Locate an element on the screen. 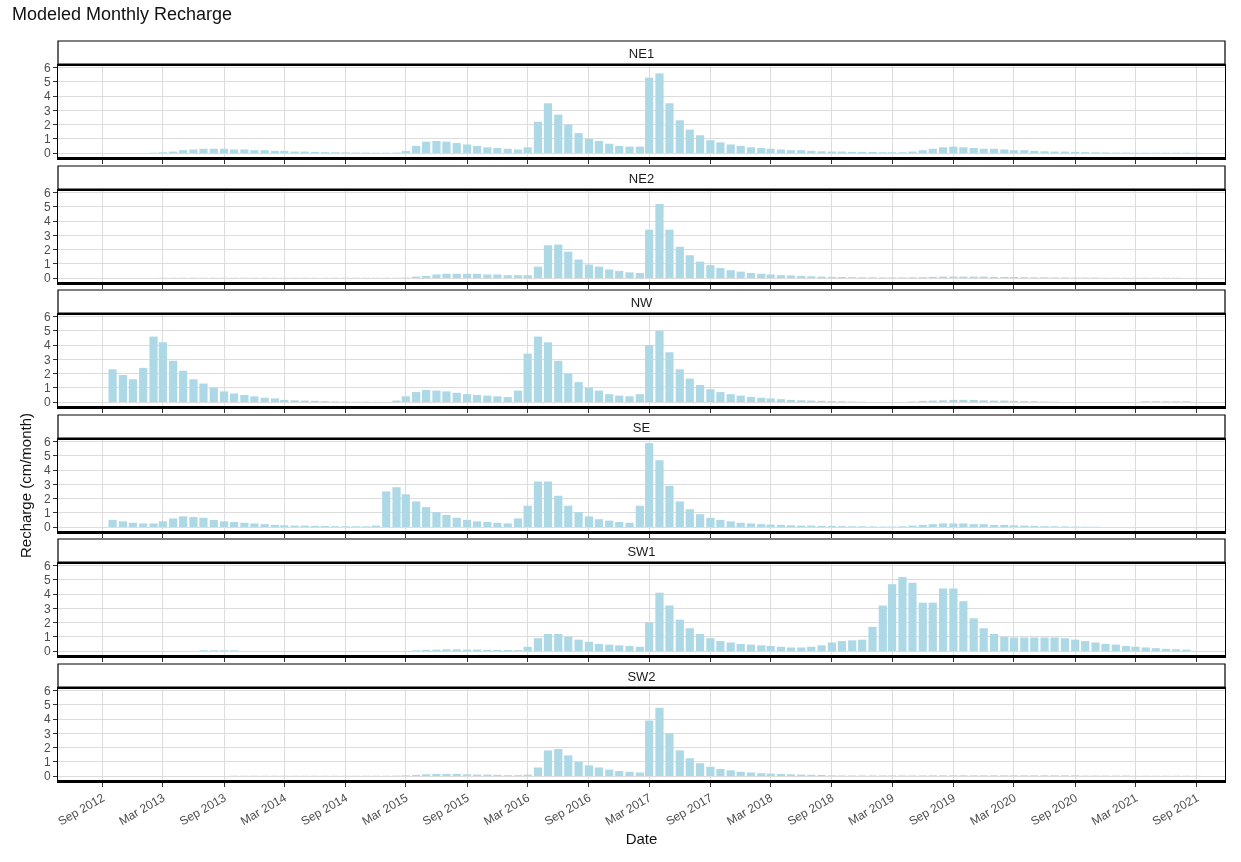  x-tick-label: Mar 2013 is located at coordinates (142, 808).